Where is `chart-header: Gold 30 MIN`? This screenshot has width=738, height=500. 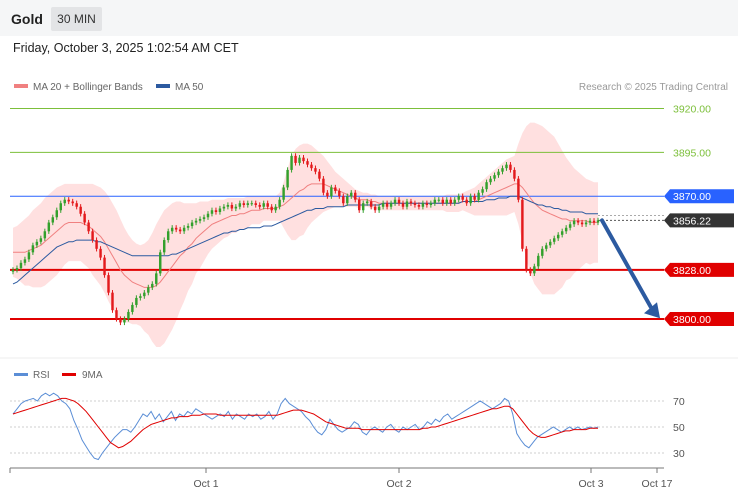 chart-header: Gold 30 MIN is located at coordinates (369, 18).